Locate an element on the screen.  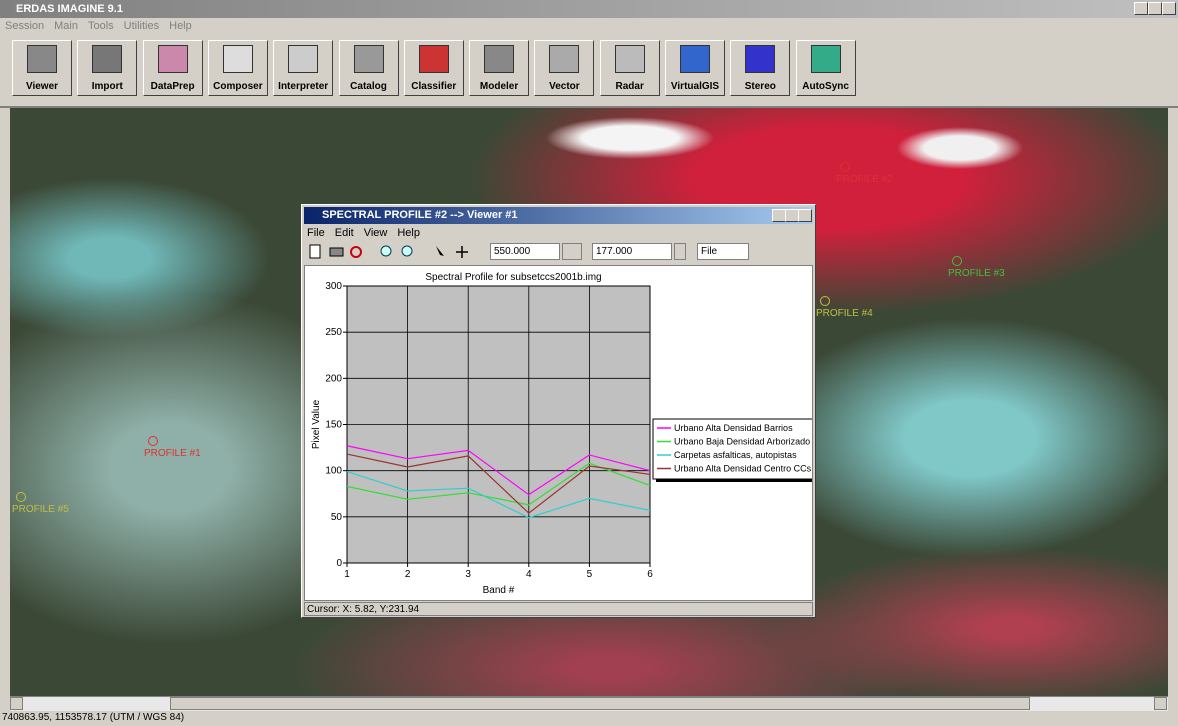
output-select: File is located at coordinates (723, 251).